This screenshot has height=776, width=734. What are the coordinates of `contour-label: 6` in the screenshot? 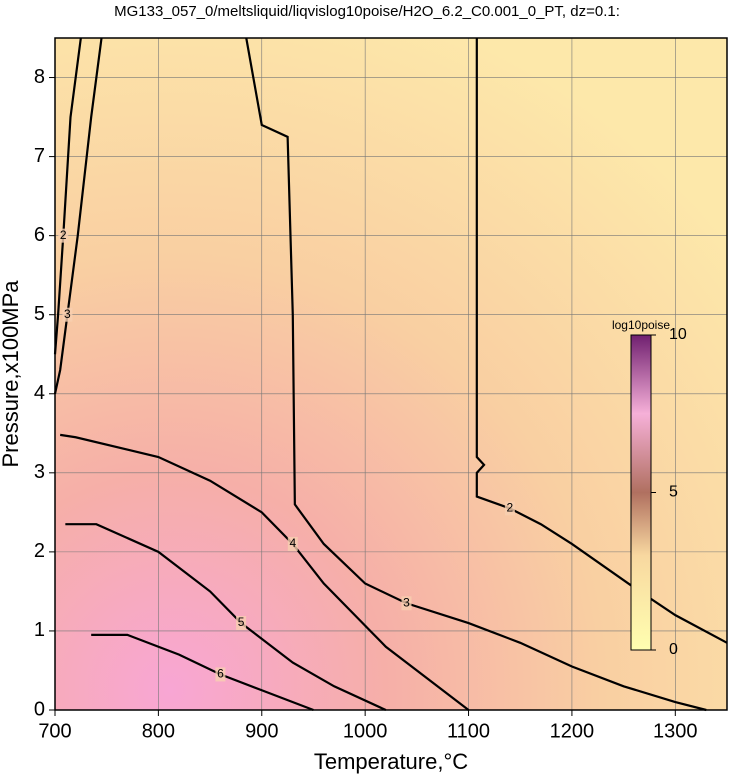 It's located at (220, 674).